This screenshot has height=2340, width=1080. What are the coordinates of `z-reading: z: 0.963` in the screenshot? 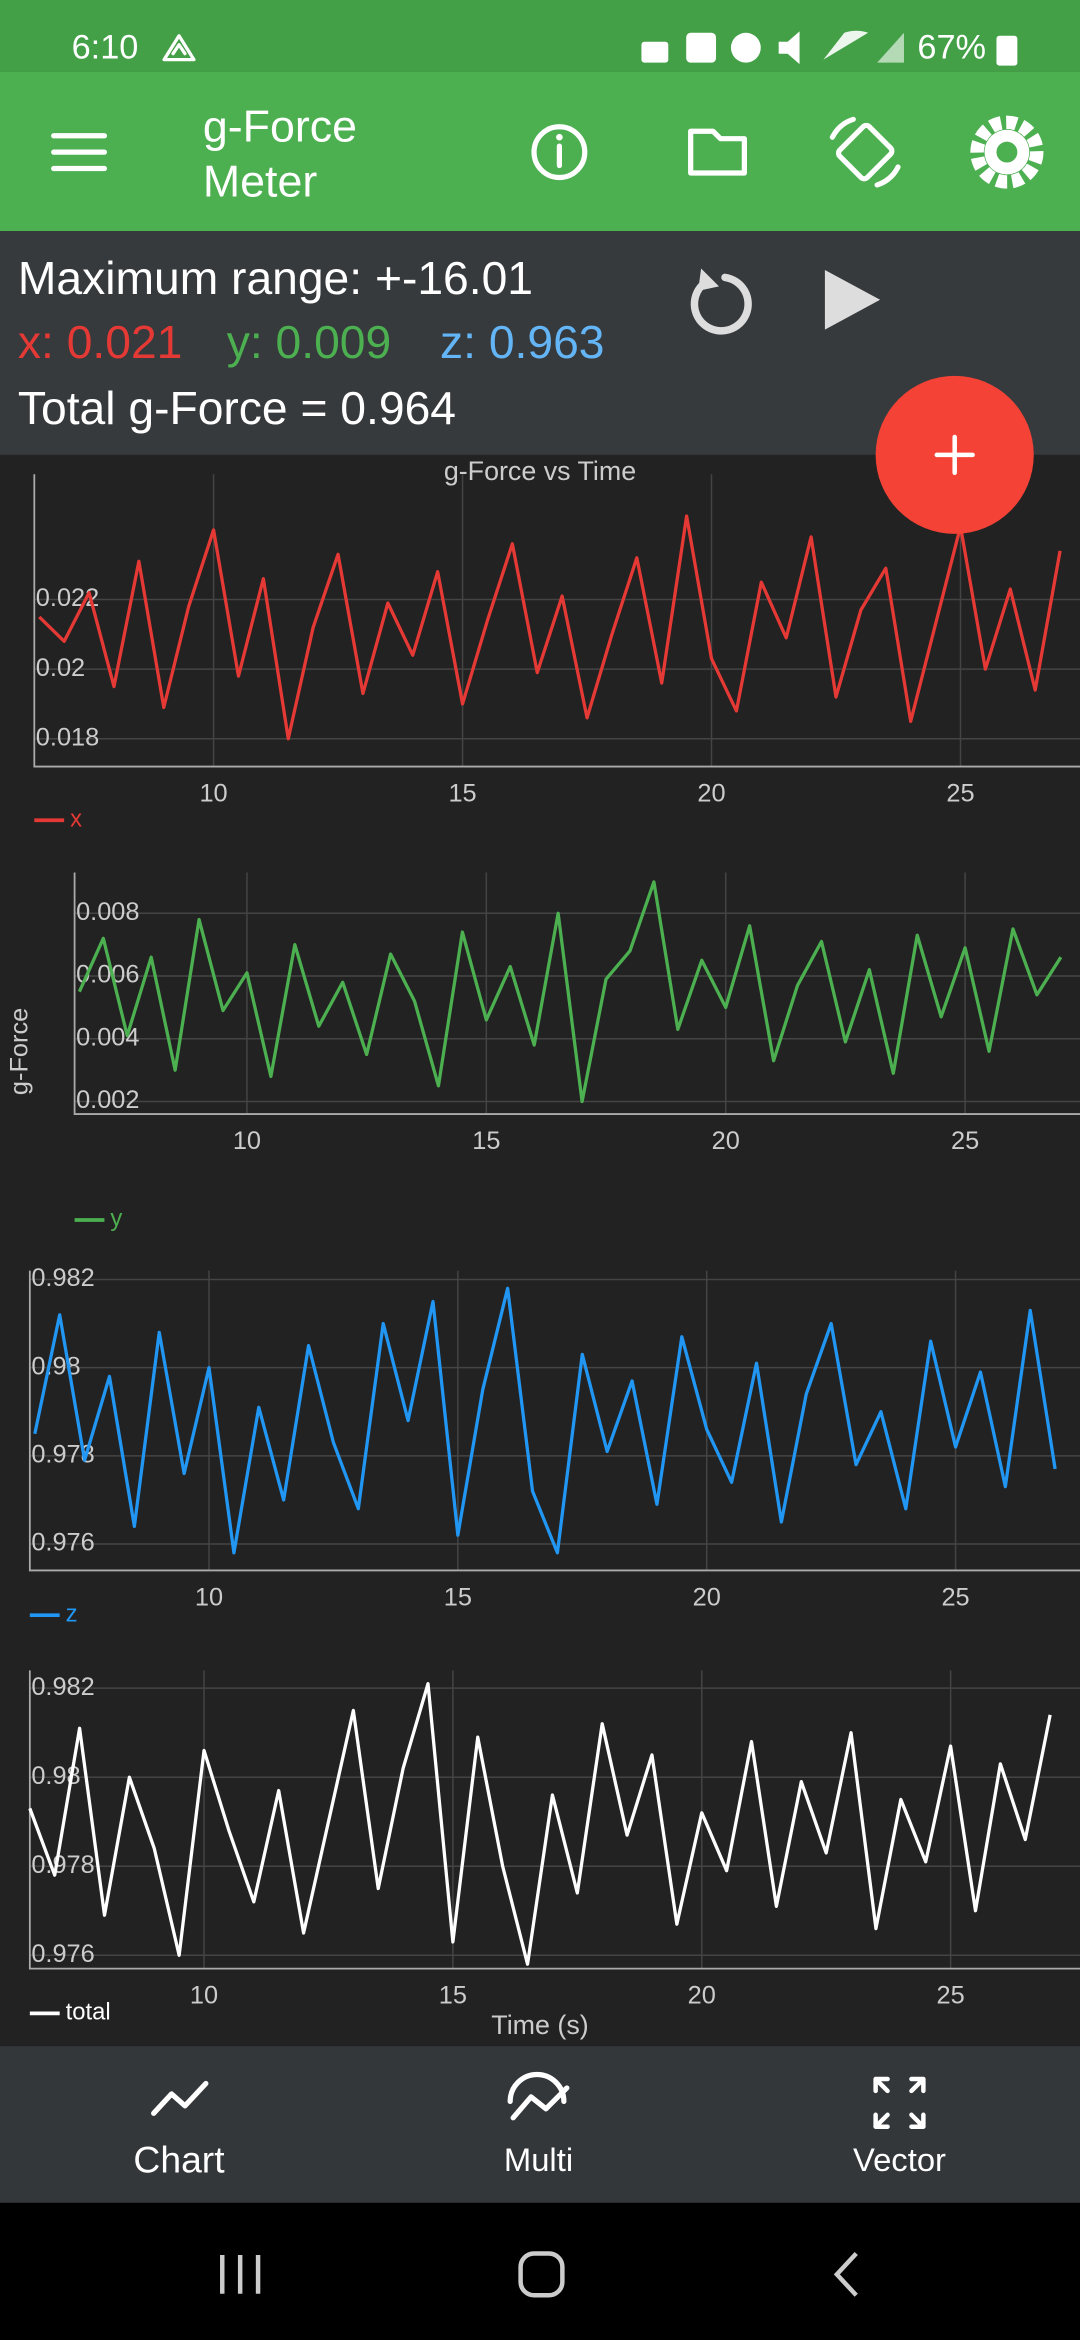 It's located at (522, 342).